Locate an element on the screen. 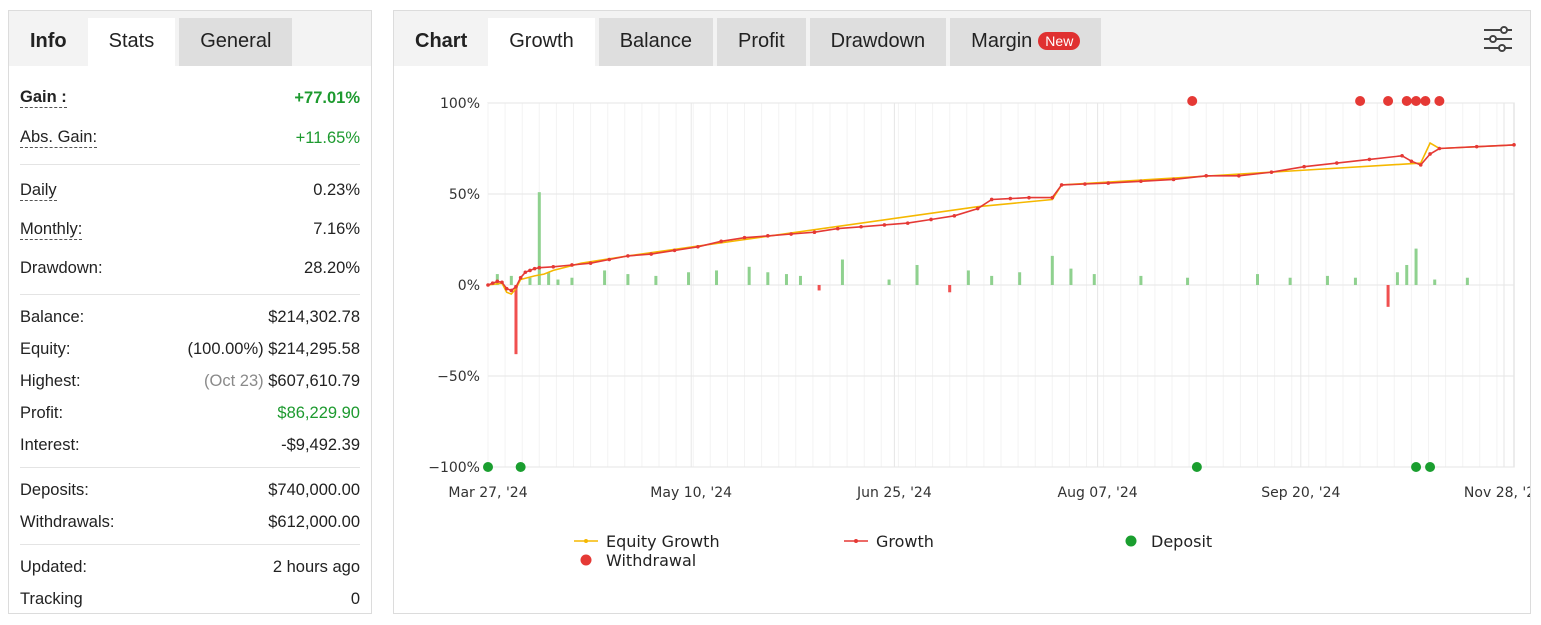 This screenshot has height=625, width=1541. x-tick-label: Jun 25, '24 is located at coordinates (894, 493).